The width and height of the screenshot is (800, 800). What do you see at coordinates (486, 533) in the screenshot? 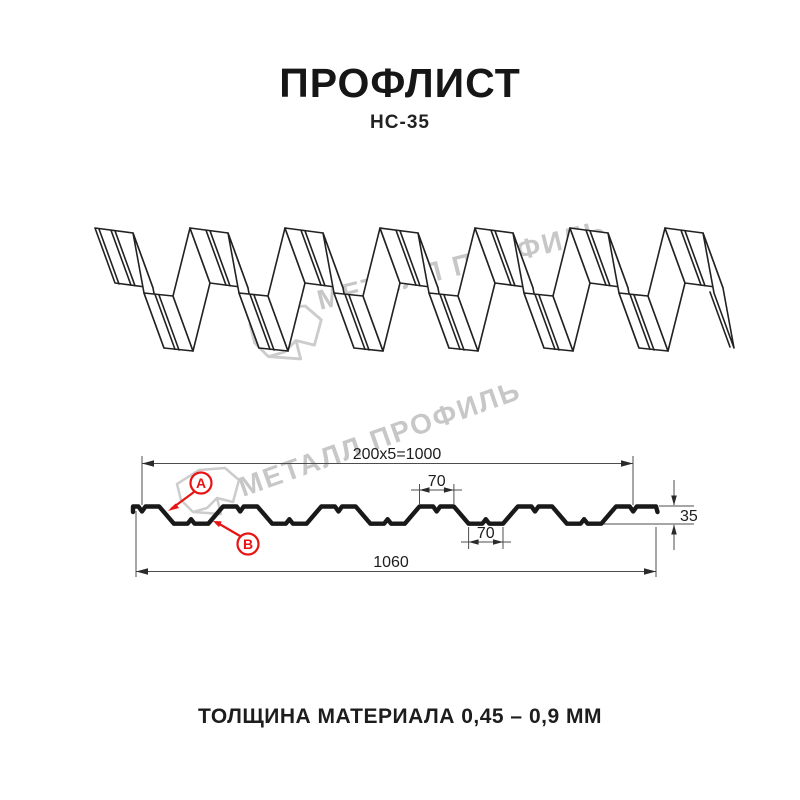
I see `dim-bottom-flange-value: 70` at bounding box center [486, 533].